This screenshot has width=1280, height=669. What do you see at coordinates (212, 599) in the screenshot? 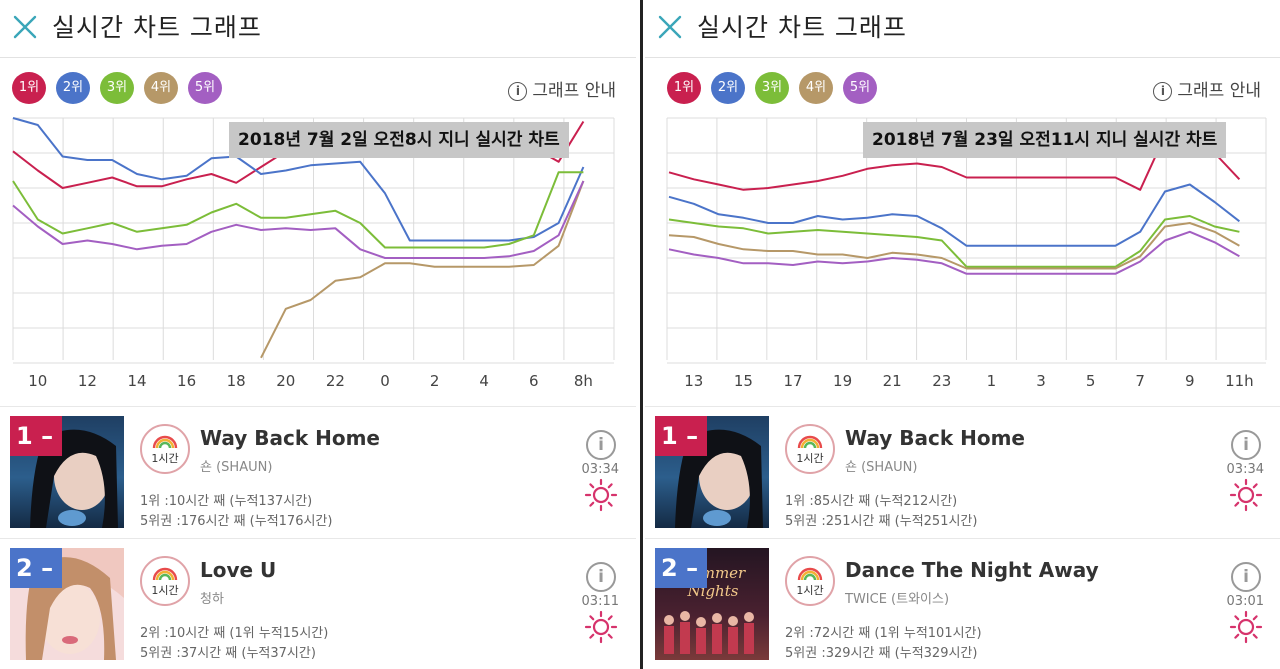
I see `song-artist: 청하` at bounding box center [212, 599].